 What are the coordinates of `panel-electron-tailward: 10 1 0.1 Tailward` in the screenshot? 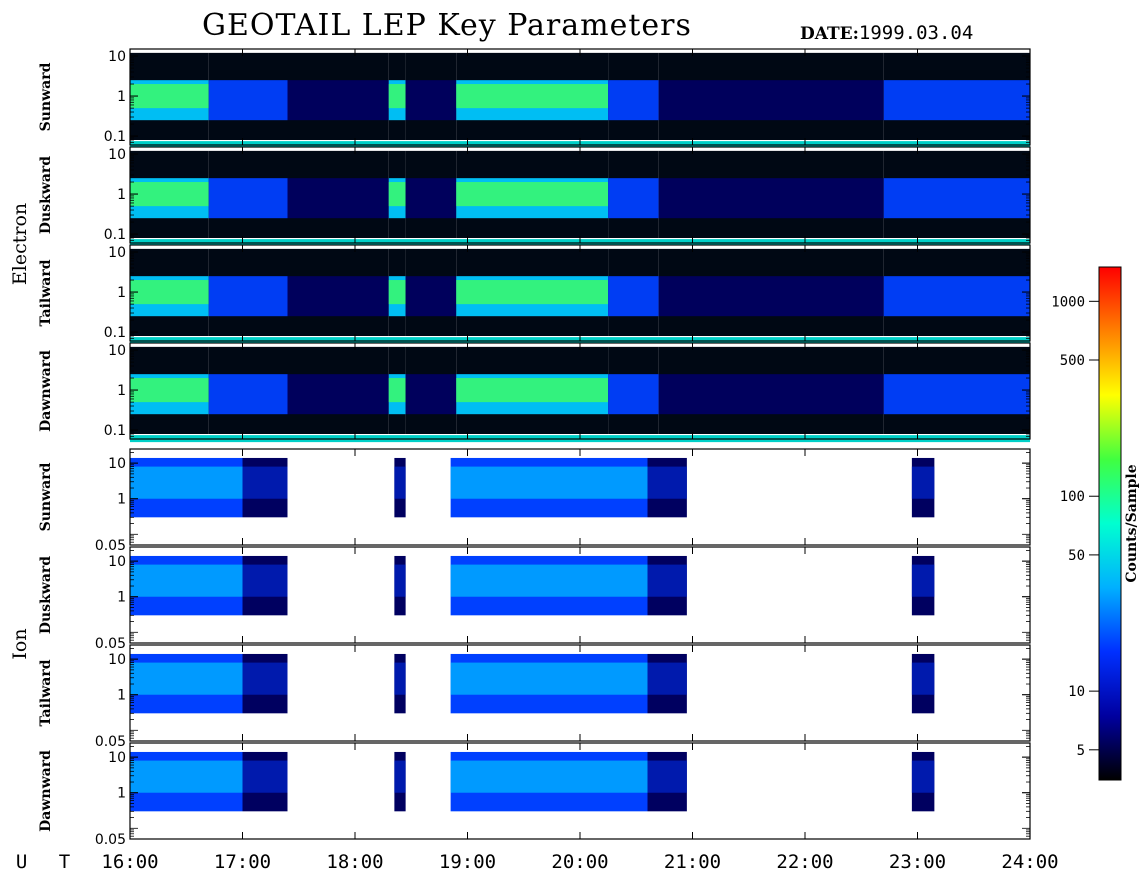 It's located at (534, 294).